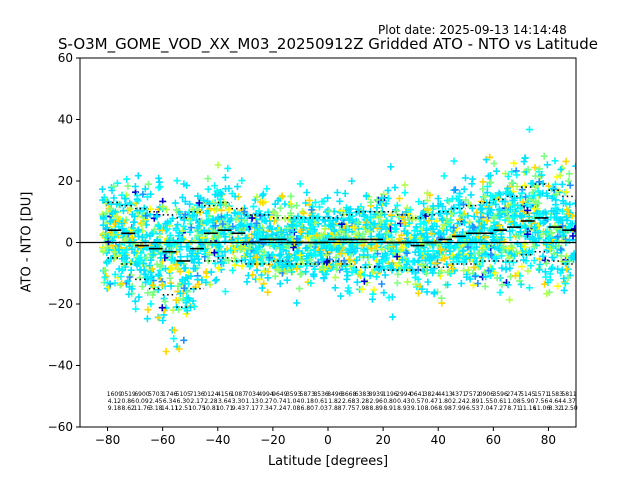 Image resolution: width=640 pixels, height=480 pixels. What do you see at coordinates (418, 408) in the screenshot?
I see `bin-stat-label: 9.10` at bounding box center [418, 408].